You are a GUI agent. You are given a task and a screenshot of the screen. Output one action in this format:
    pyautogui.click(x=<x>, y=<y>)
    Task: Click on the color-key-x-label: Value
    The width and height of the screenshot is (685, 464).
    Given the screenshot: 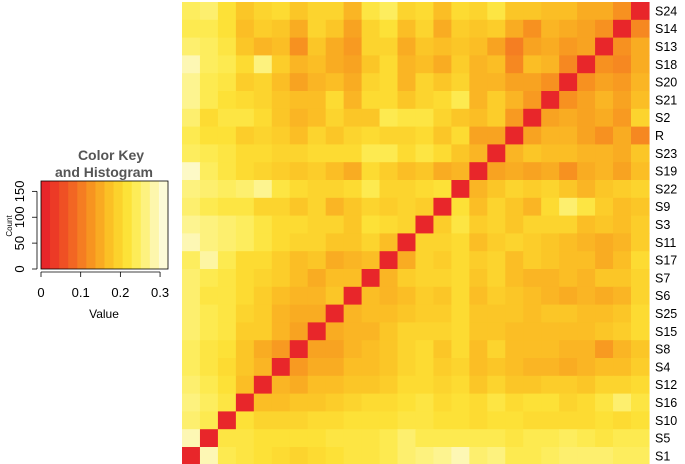 What is the action you would take?
    pyautogui.click(x=104, y=314)
    